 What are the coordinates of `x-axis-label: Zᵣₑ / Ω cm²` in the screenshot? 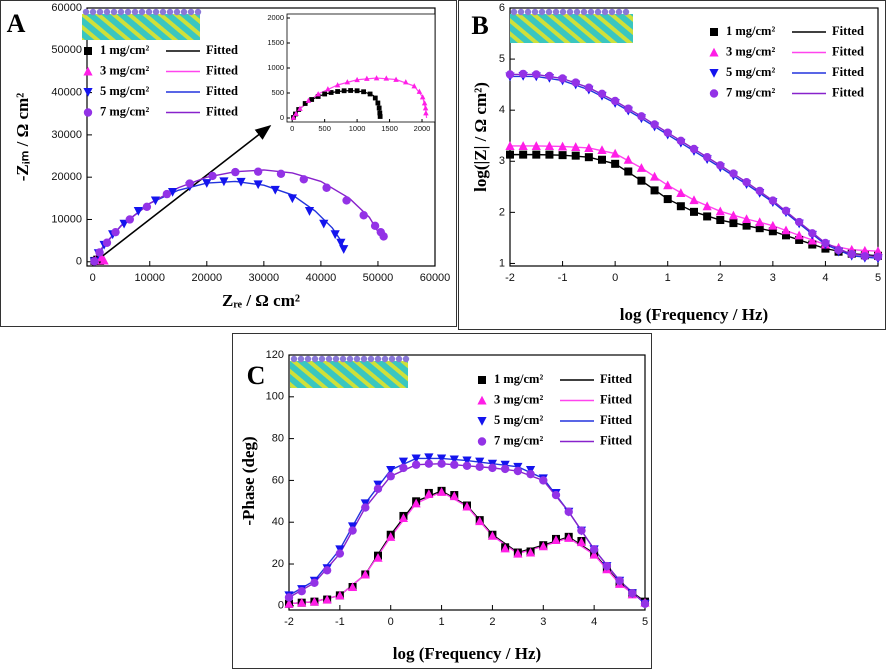 It's located at (261, 300).